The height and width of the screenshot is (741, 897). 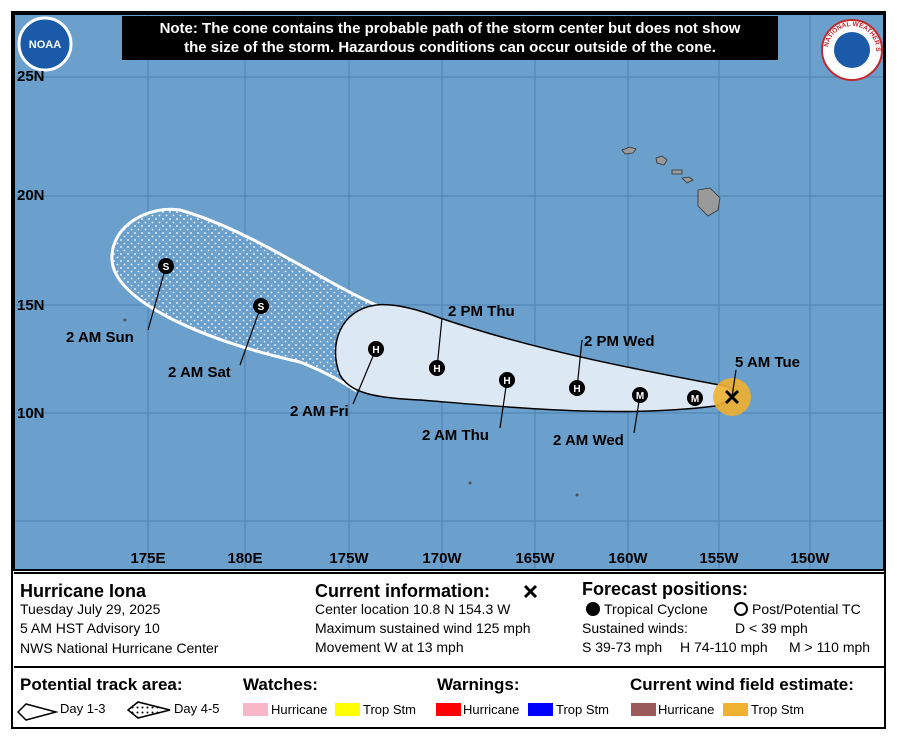 What do you see at coordinates (450, 38) in the screenshot?
I see `note-box` at bounding box center [450, 38].